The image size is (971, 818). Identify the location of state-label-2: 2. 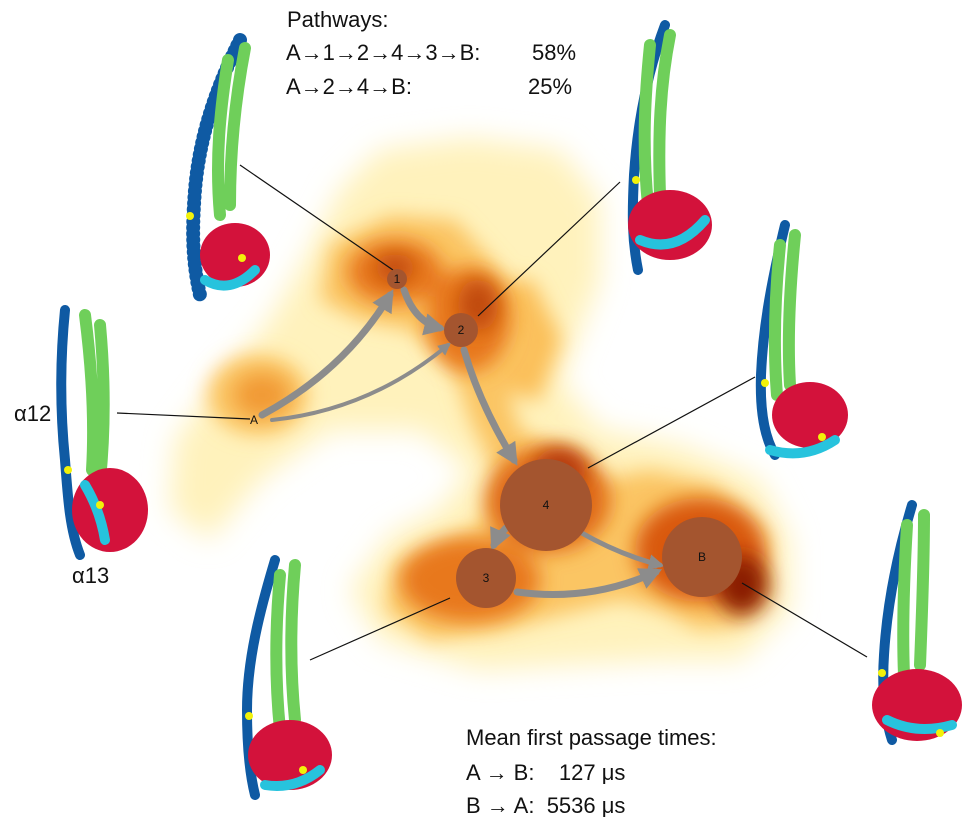
(461, 330).